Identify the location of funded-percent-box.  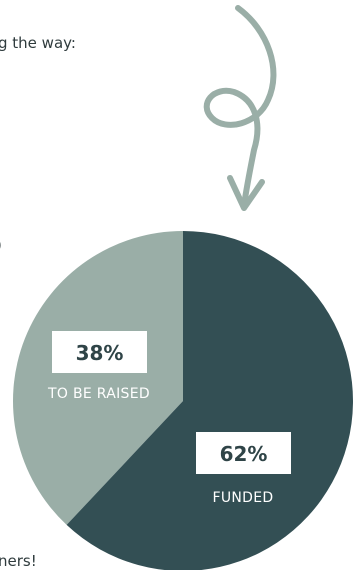
(243, 453).